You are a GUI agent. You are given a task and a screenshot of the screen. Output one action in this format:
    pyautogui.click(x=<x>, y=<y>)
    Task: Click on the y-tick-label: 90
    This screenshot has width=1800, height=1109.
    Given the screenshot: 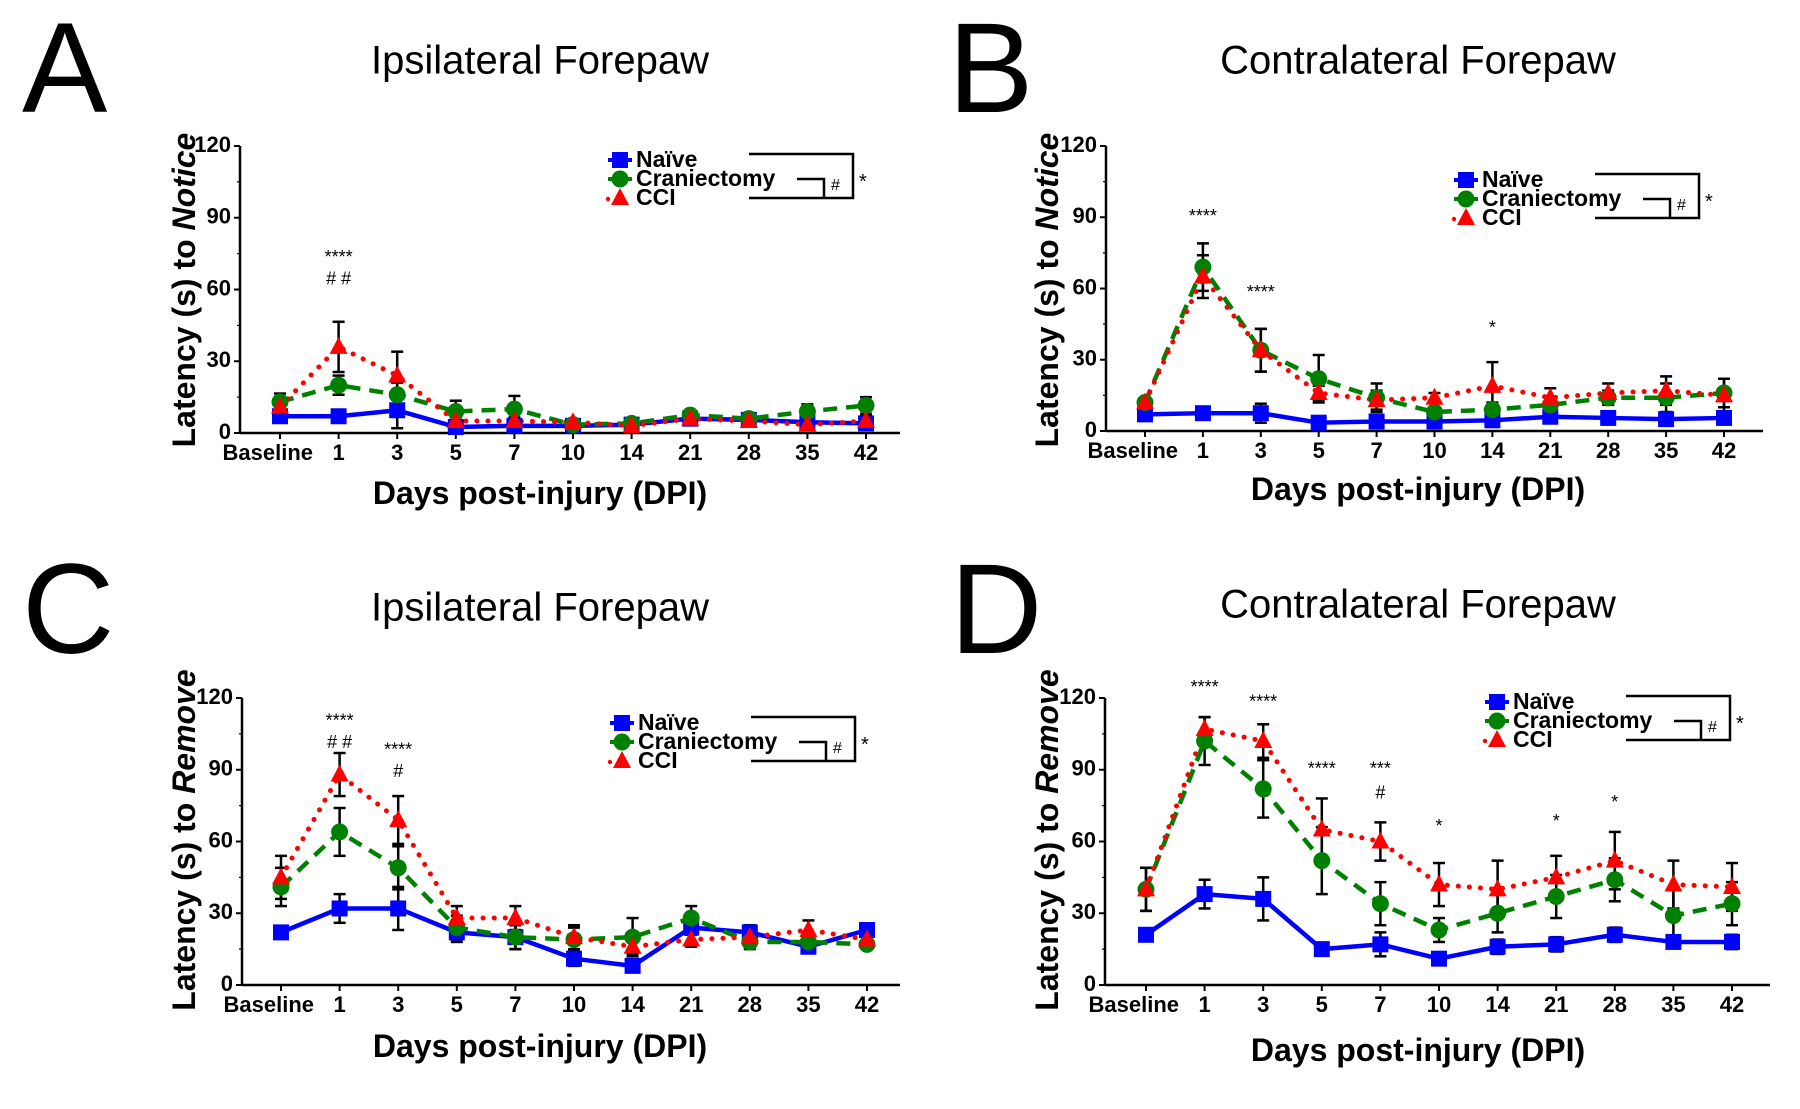 What is the action you would take?
    pyautogui.click(x=1085, y=215)
    